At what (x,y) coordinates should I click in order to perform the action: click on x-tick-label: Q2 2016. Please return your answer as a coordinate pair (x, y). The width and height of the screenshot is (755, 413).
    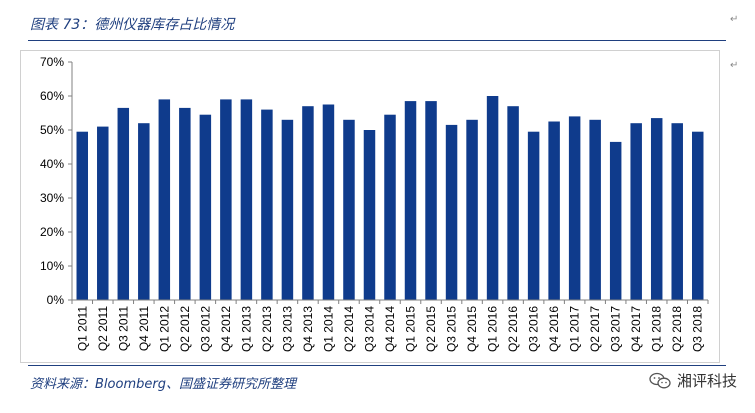
    Looking at the image, I should click on (513, 329).